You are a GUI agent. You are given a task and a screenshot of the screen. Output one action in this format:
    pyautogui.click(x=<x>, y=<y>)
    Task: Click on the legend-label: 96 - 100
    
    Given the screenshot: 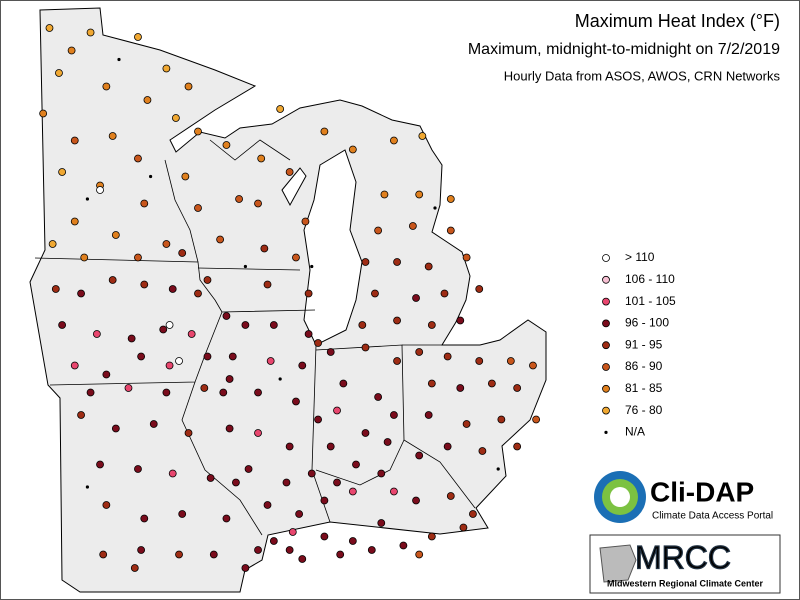 What is the action you would take?
    pyautogui.click(x=647, y=323)
    